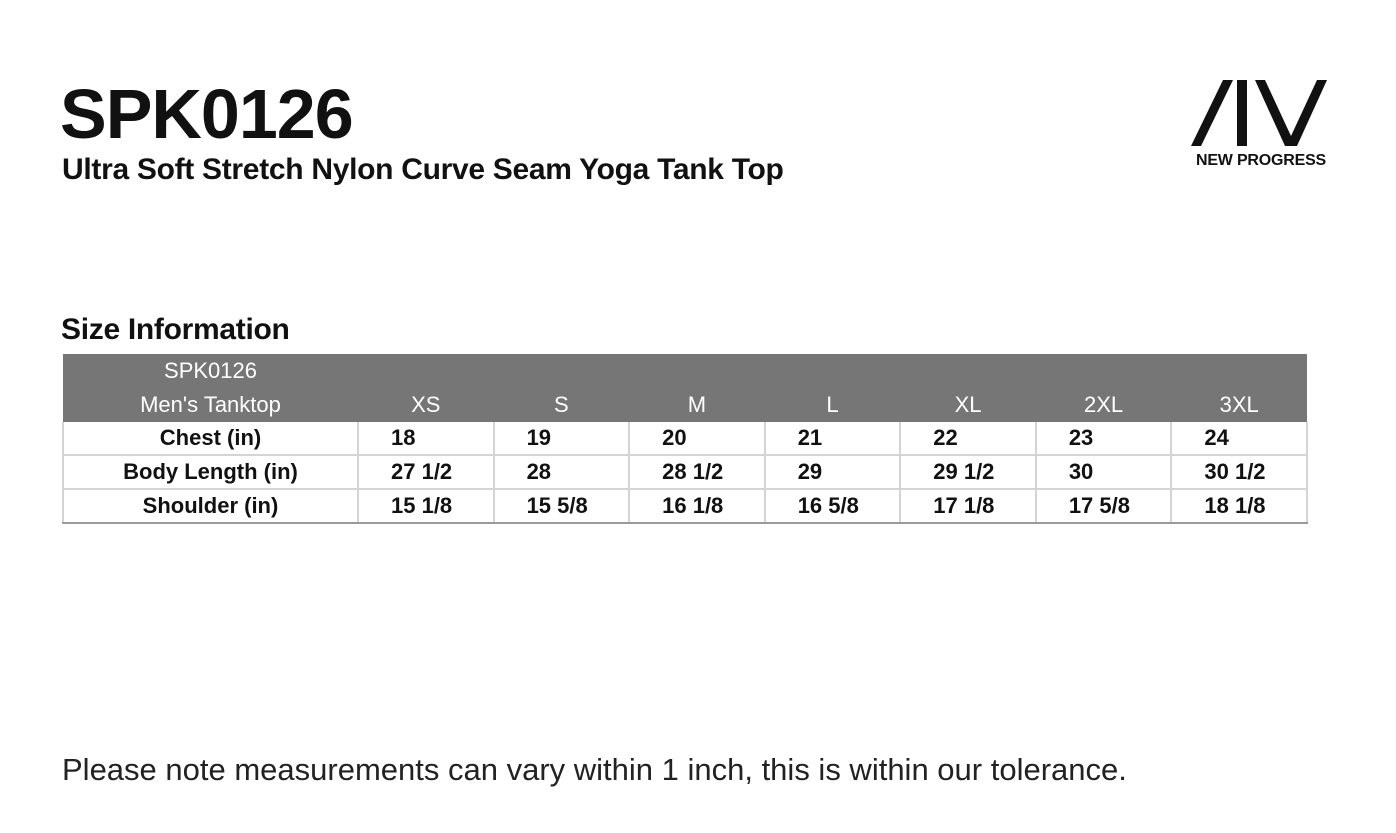 The height and width of the screenshot is (833, 1396). I want to click on table-cell: 22, so click(968, 439).